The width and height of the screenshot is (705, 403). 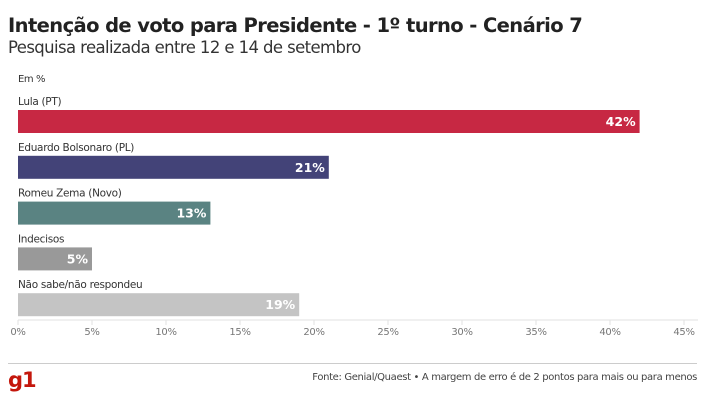 What do you see at coordinates (165, 332) in the screenshot?
I see `x-tick-label: 10%` at bounding box center [165, 332].